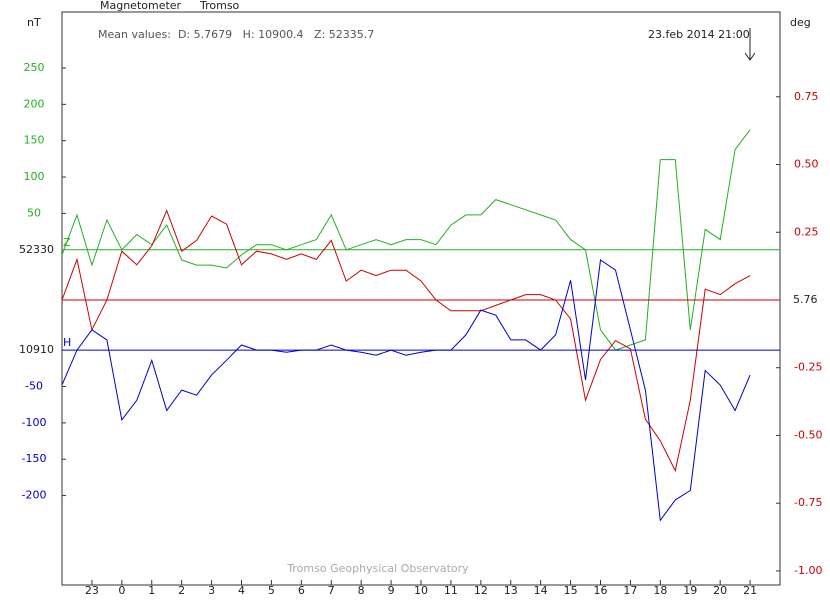 The width and height of the screenshot is (830, 600). What do you see at coordinates (241, 590) in the screenshot?
I see `x-tick-label: 4` at bounding box center [241, 590].